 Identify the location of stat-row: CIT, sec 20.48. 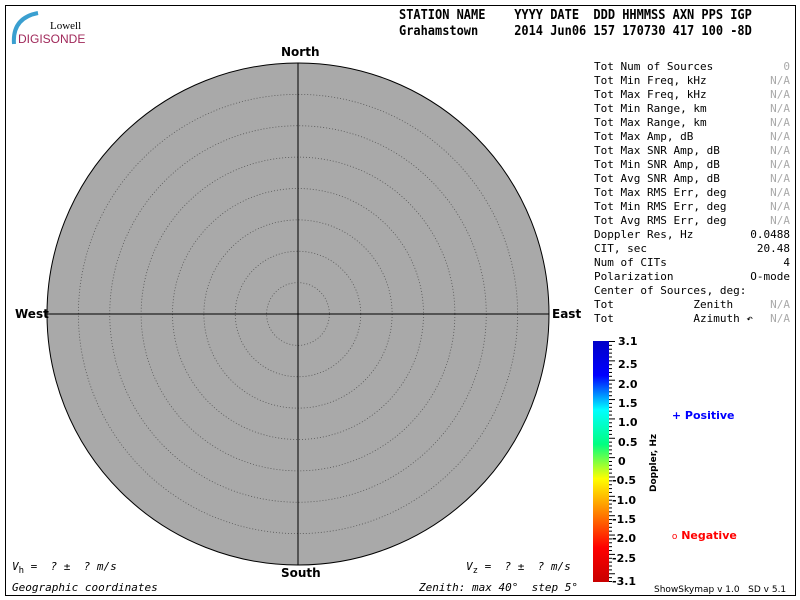
(692, 249).